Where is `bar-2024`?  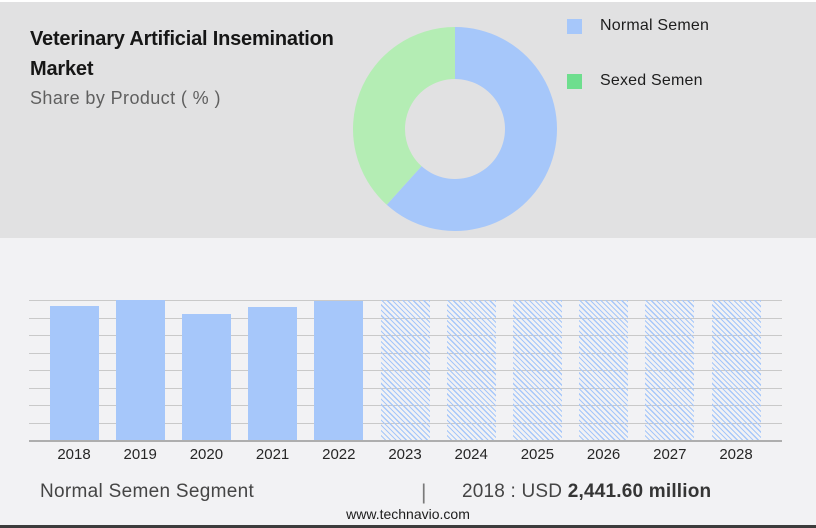 bar-2024 is located at coordinates (471, 370).